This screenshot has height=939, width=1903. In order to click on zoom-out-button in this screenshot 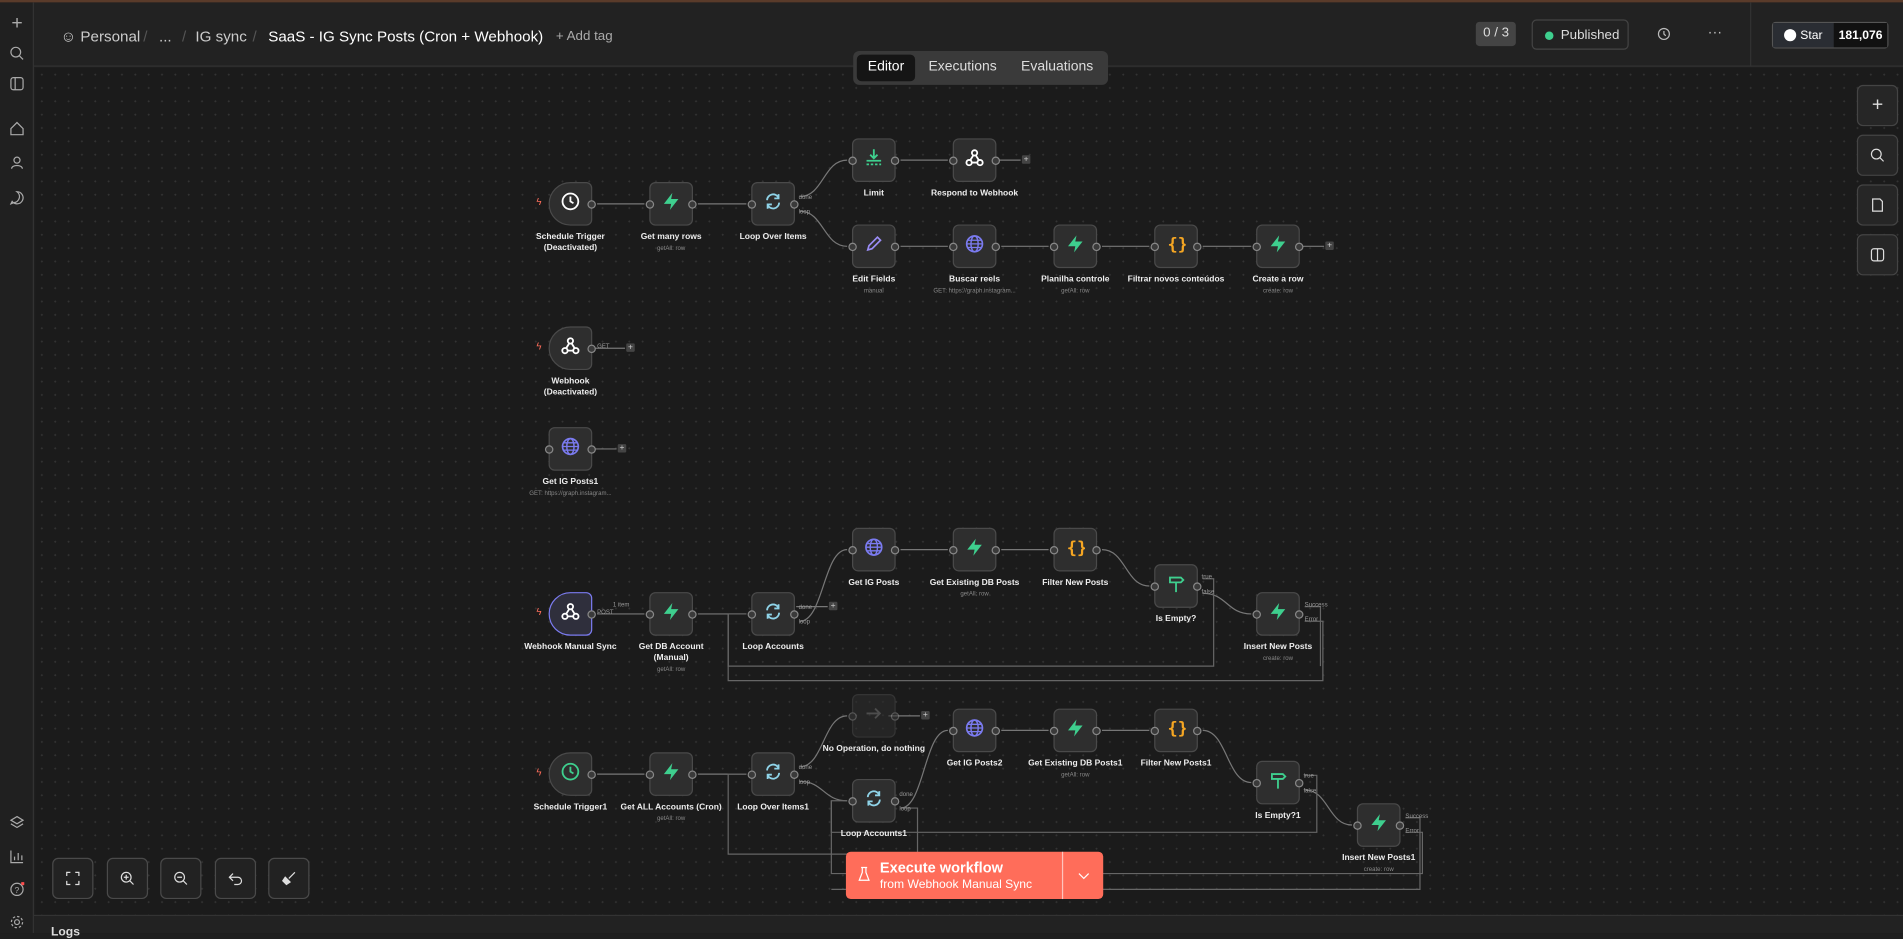, I will do `click(181, 878)`.